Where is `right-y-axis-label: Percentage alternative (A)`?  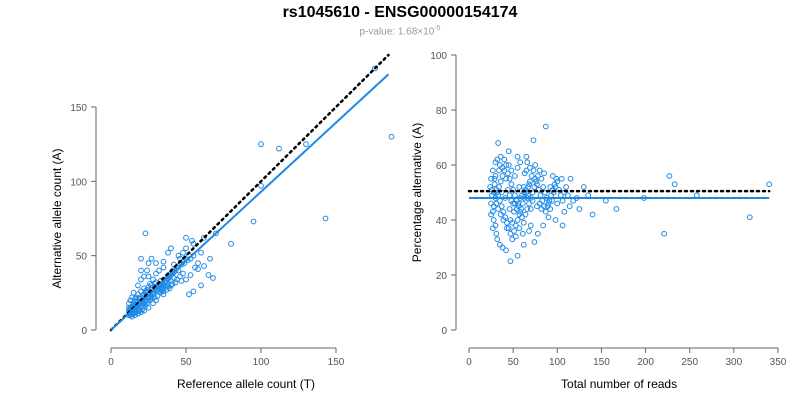 right-y-axis-label: Percentage alternative (A) is located at coordinates (417, 192).